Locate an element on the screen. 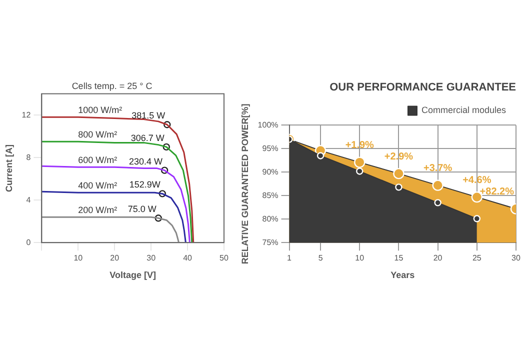 Image resolution: width=526 pixels, height=350 pixels. legend-label: Commercial modules is located at coordinates (463, 110).